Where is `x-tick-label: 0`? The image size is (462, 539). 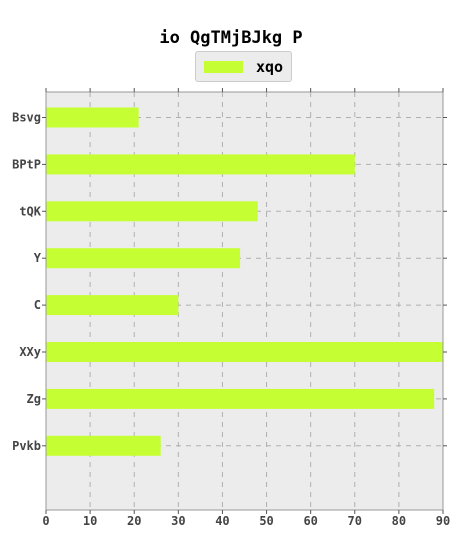
x-tick-label: 0 is located at coordinates (45, 521).